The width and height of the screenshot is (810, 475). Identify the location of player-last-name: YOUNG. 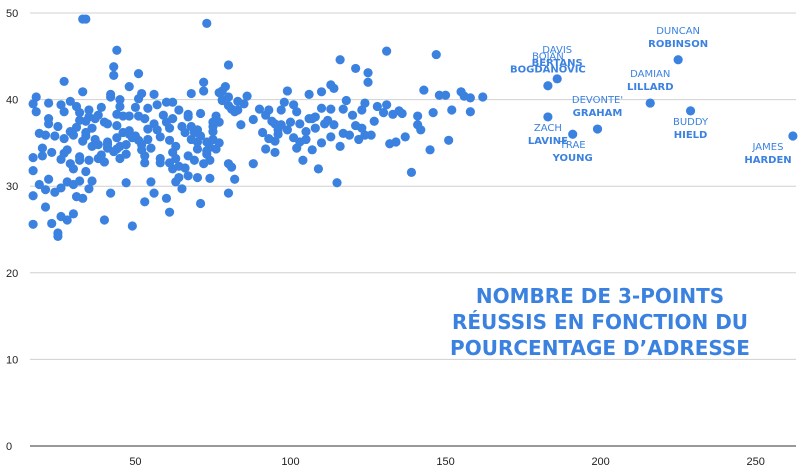
(572, 158).